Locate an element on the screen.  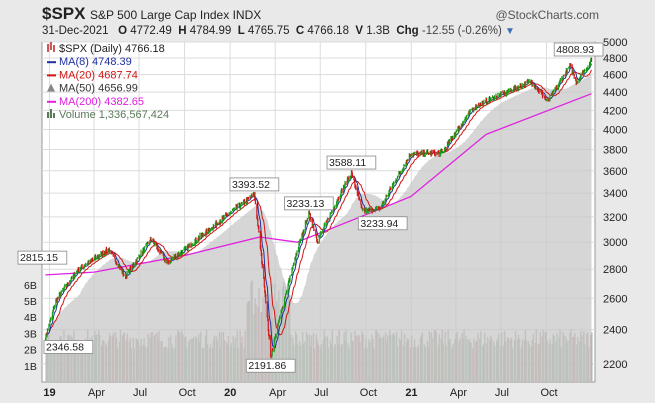
annotation-label: 2346.58 is located at coordinates (65, 347).